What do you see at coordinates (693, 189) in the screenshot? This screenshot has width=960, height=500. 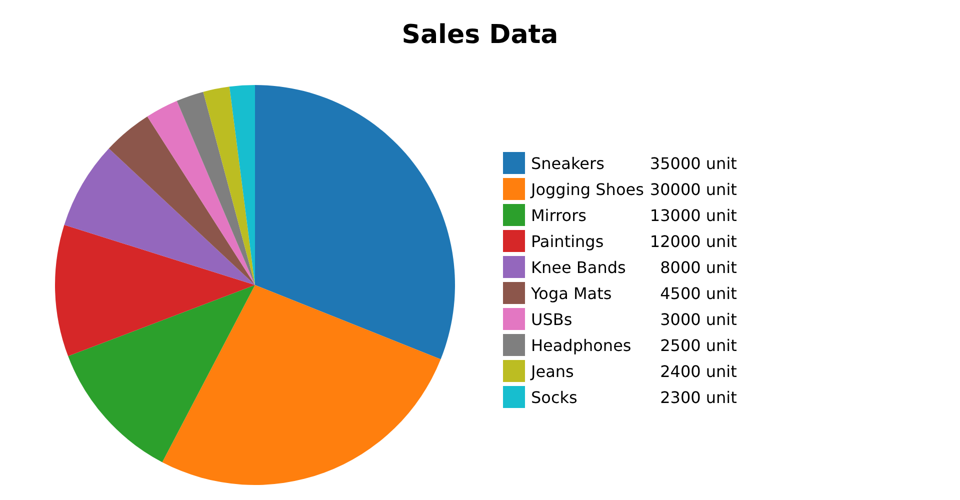 I see `data-label: 30000 unit` at bounding box center [693, 189].